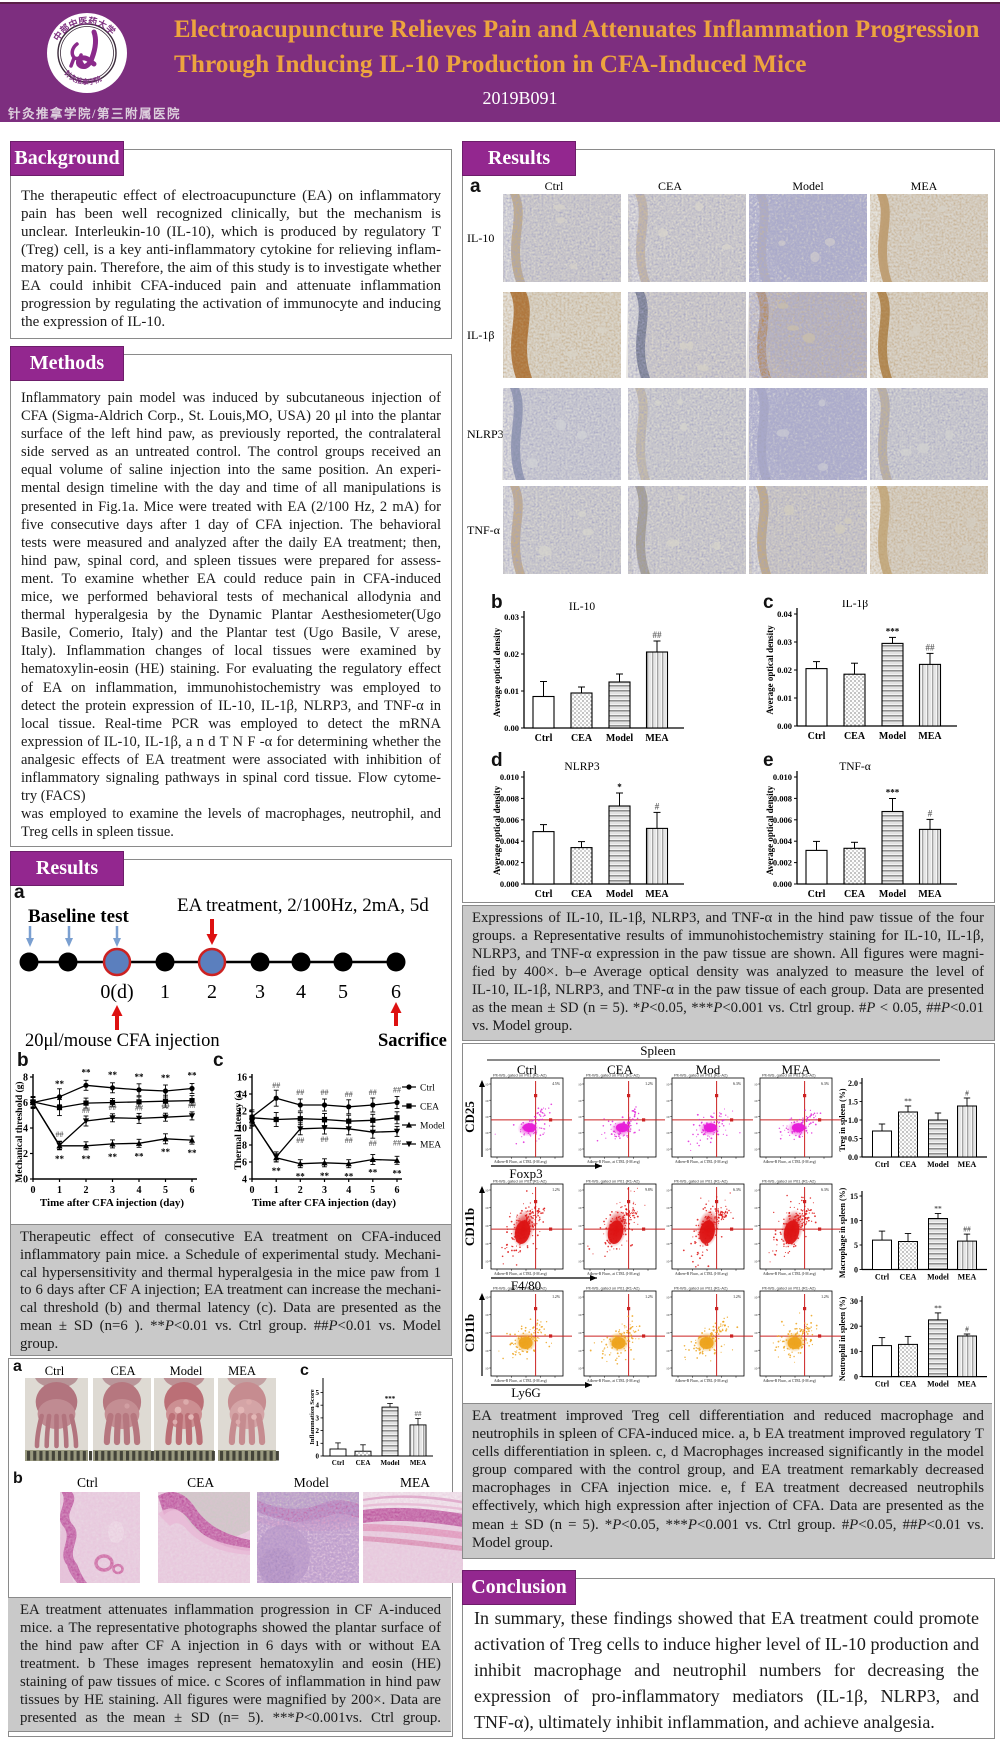 Image resolution: width=1000 pixels, height=1739 pixels. I want to click on svg-text: 0.03, so click(511, 617).